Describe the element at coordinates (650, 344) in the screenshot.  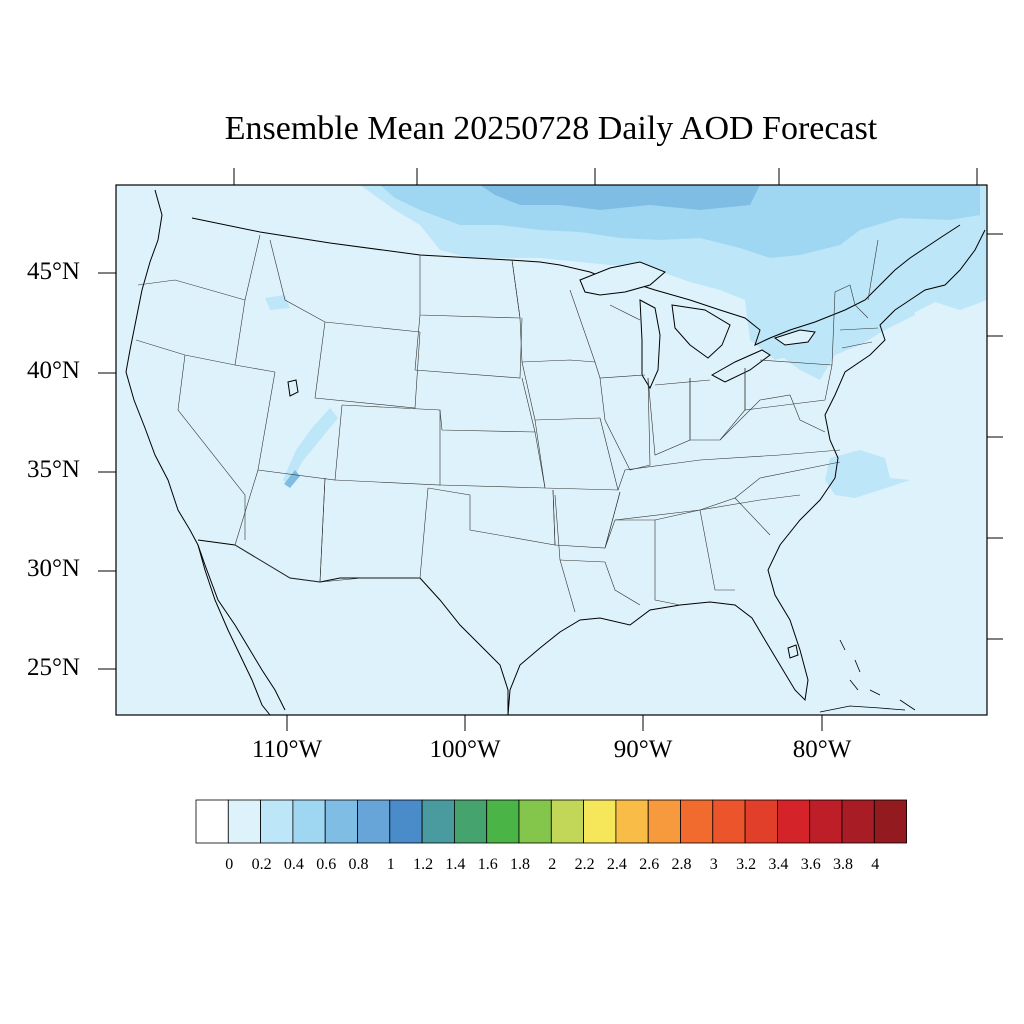
I see `lake-michigan` at that location.